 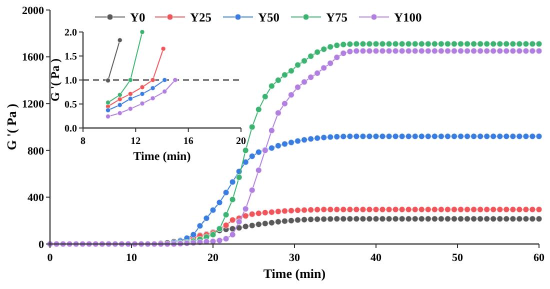 I want to click on x-tick-label: 50, so click(x=458, y=258).